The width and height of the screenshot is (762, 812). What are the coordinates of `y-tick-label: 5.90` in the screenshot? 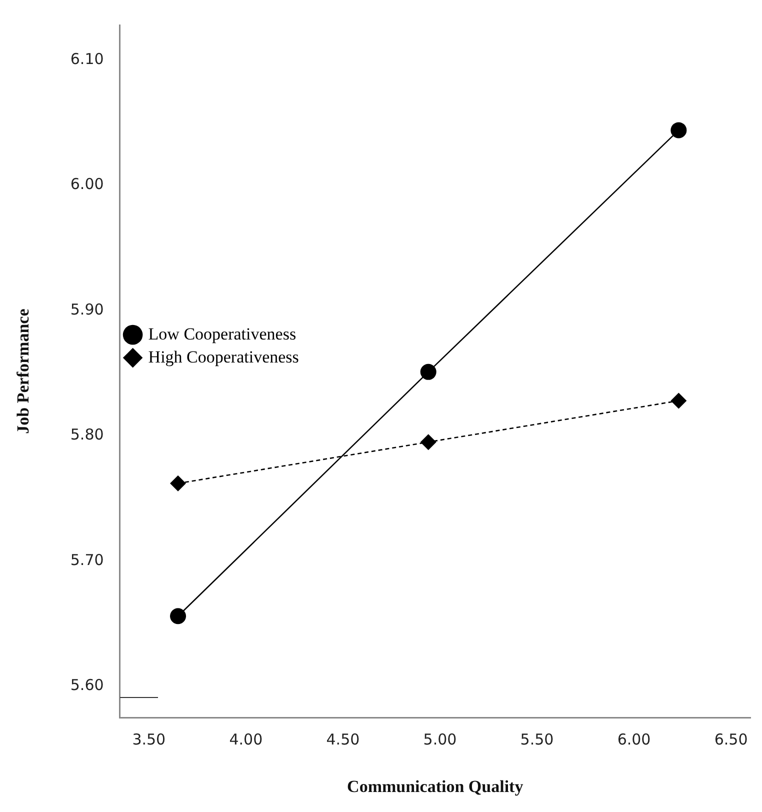 It's located at (87, 309).